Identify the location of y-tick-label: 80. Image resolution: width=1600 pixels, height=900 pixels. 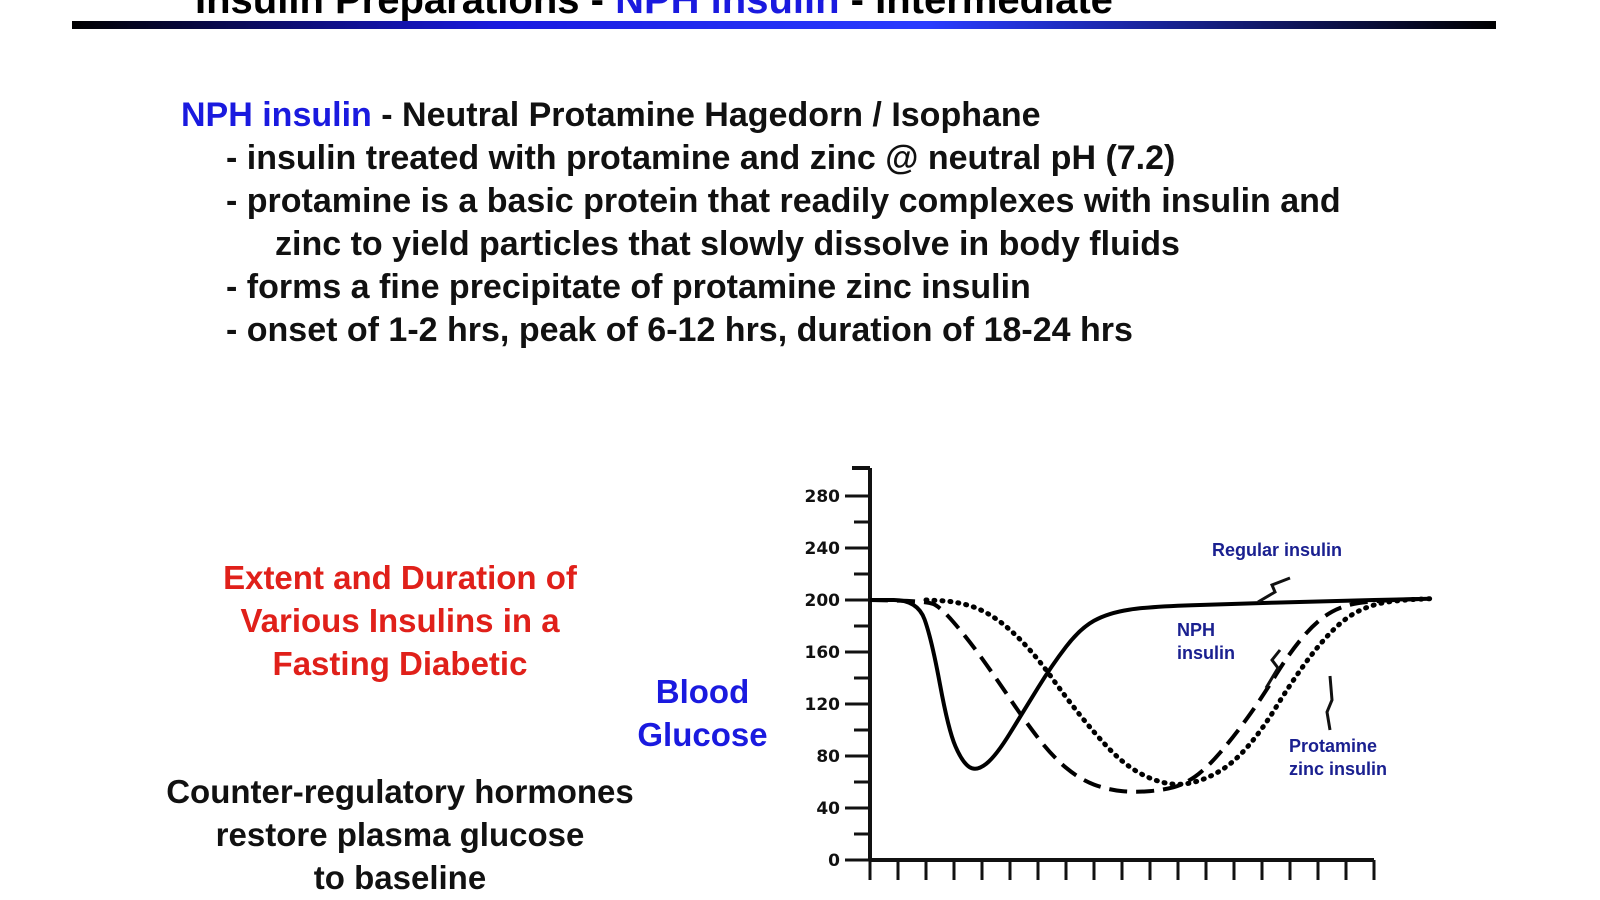
(828, 757).